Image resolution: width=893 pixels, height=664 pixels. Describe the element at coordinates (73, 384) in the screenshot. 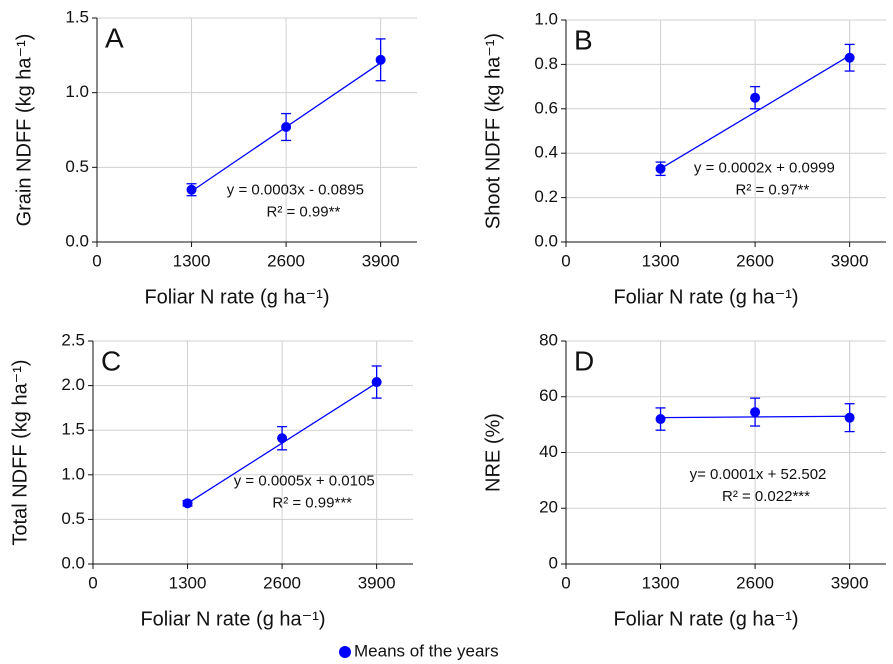

I see `y-tick-label: 2.0` at that location.